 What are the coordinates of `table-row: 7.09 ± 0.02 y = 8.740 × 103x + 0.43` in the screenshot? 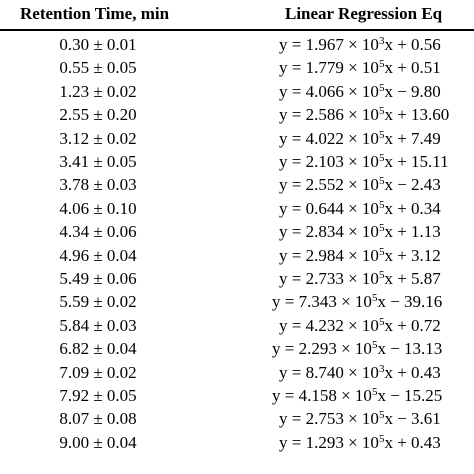 It's located at (237, 374).